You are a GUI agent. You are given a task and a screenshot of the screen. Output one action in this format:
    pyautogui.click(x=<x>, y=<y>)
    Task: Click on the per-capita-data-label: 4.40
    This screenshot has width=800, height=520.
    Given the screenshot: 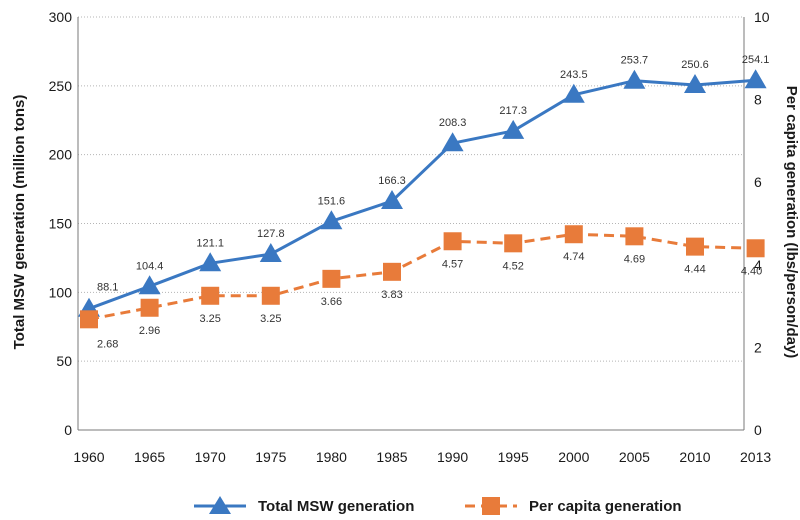 What is the action you would take?
    pyautogui.click(x=751, y=271)
    